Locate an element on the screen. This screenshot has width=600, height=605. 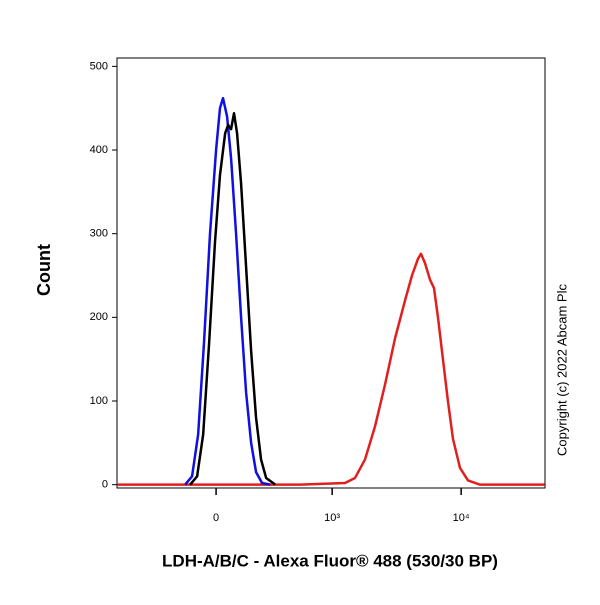
x-tick-label: 0 is located at coordinates (216, 518).